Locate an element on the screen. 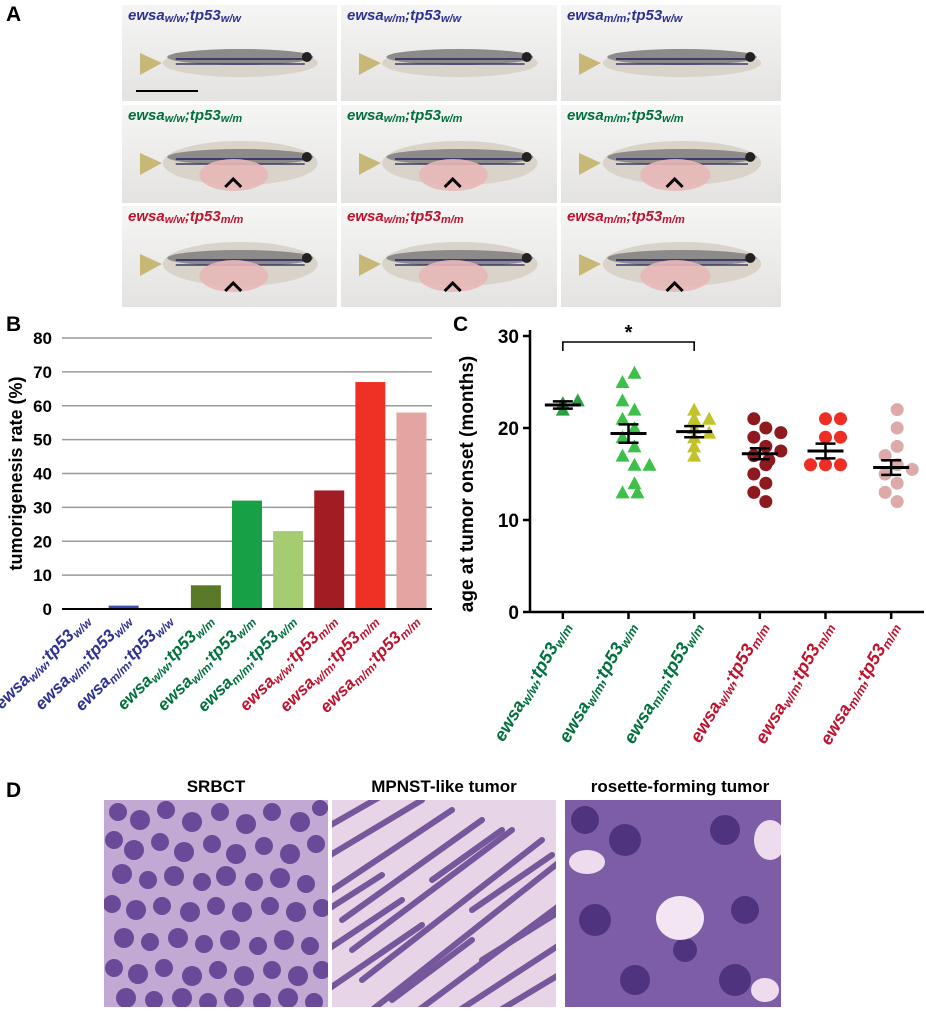  panel-a-letter: A is located at coordinates (14, 14).